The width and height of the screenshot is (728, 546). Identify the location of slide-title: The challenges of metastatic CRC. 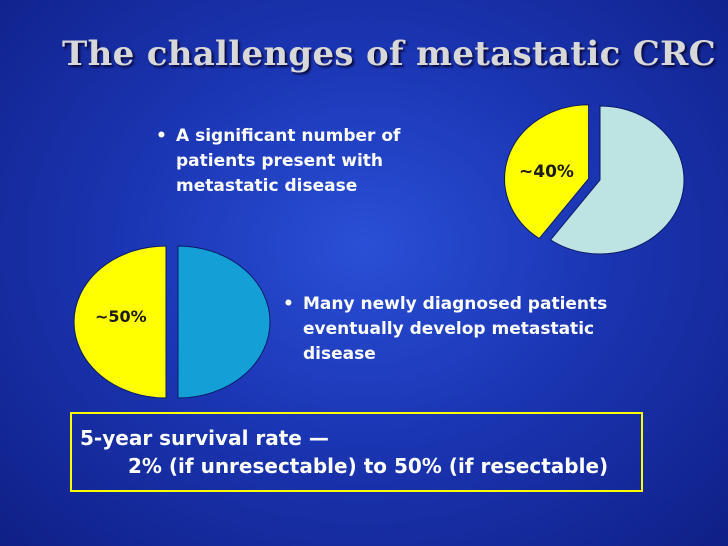
(389, 54).